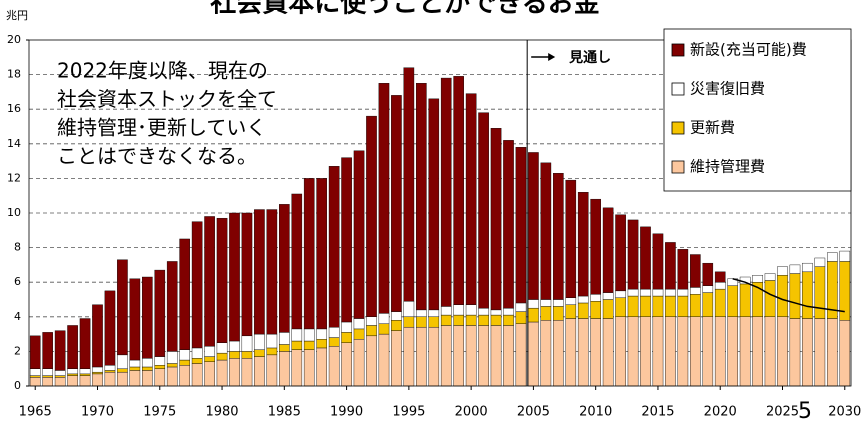  What do you see at coordinates (589, 58) in the screenshot?
I see `forecast-label: 見通し` at bounding box center [589, 58].